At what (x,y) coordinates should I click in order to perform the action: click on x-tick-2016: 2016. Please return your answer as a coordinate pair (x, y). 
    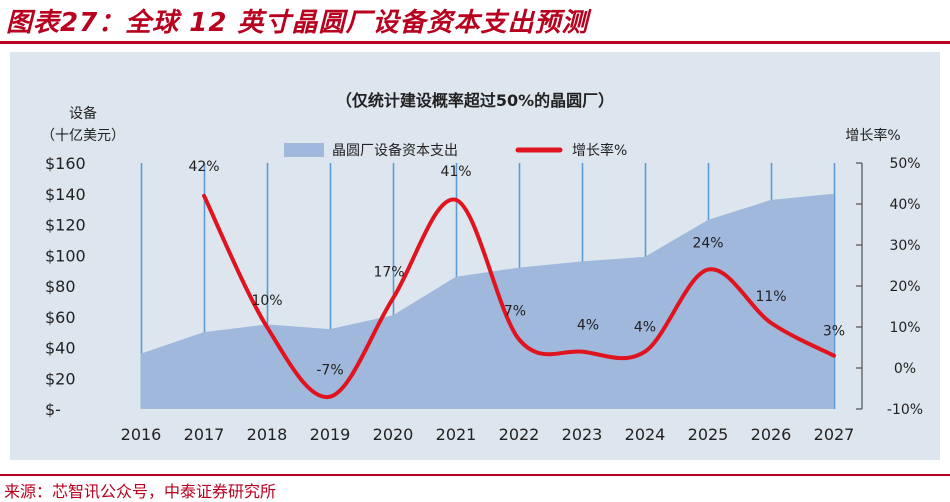
    Looking at the image, I should click on (141, 434).